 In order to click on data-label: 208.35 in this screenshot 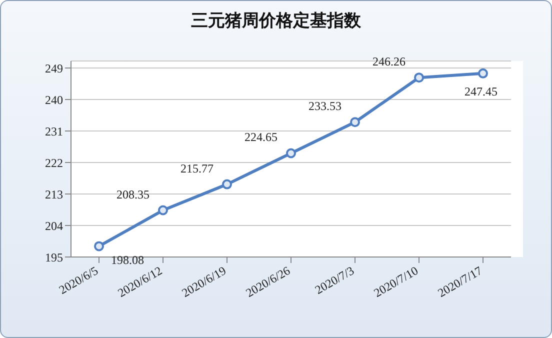, I will do `click(133, 194)`.